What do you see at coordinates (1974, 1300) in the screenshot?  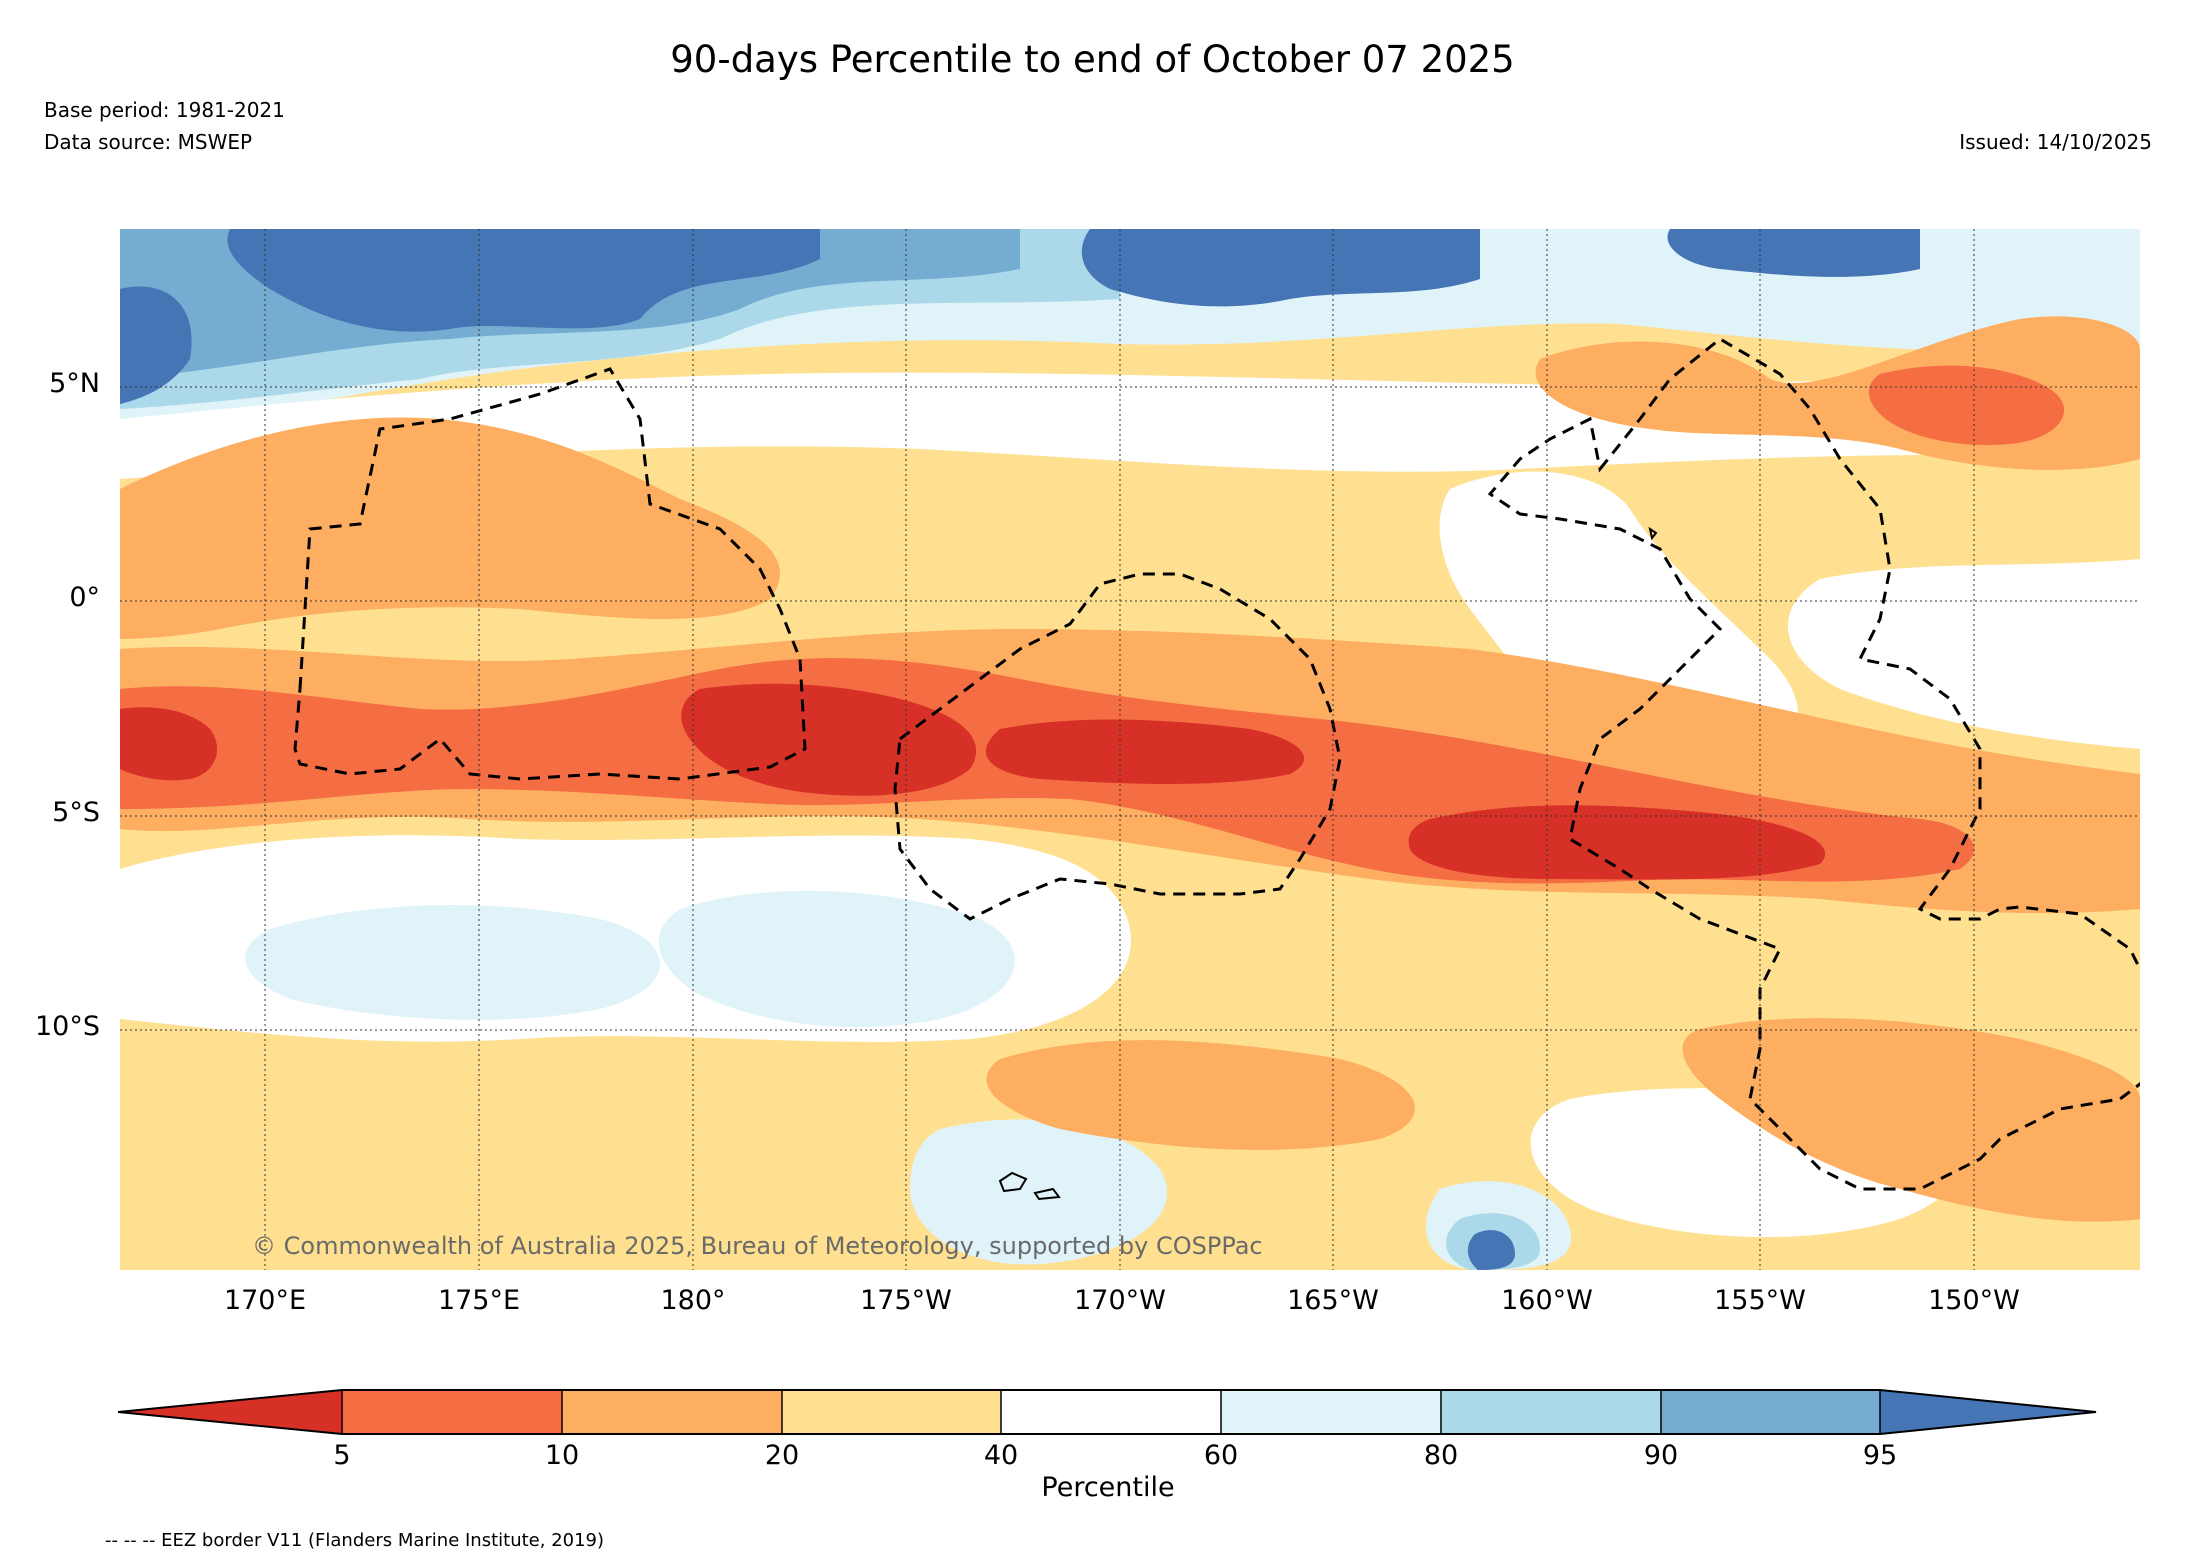 I see `lon-label-150w: 150°W` at bounding box center [1974, 1300].